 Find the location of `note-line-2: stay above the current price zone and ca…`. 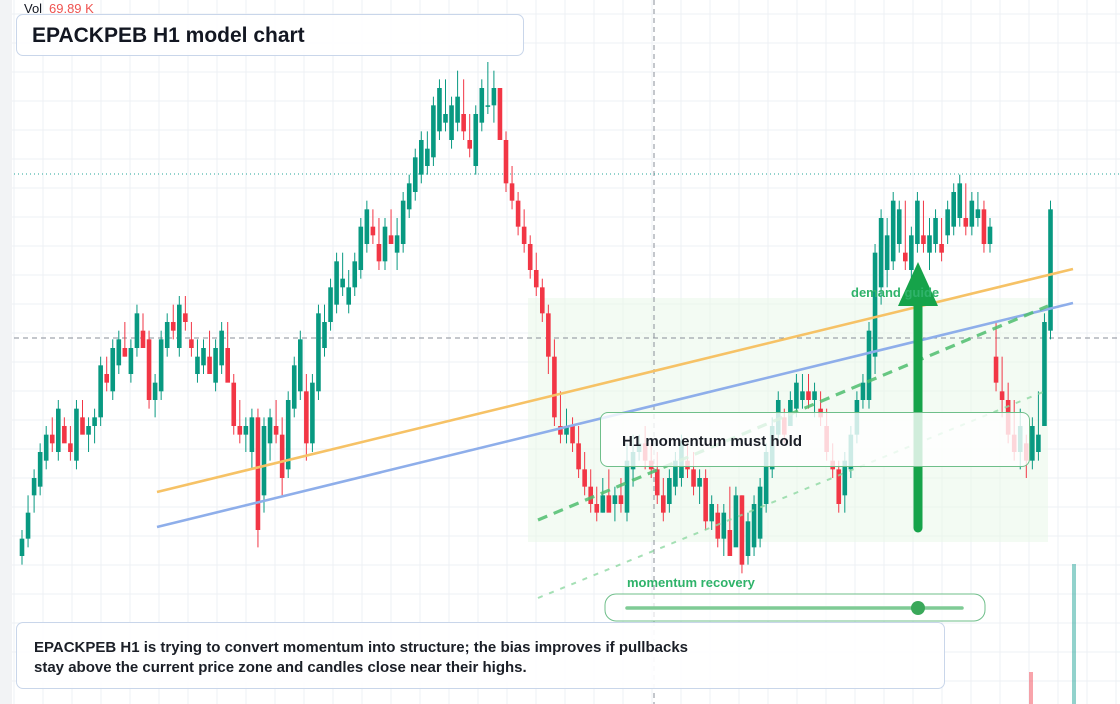

note-line-2: stay above the current price zone and ca… is located at coordinates (280, 667).